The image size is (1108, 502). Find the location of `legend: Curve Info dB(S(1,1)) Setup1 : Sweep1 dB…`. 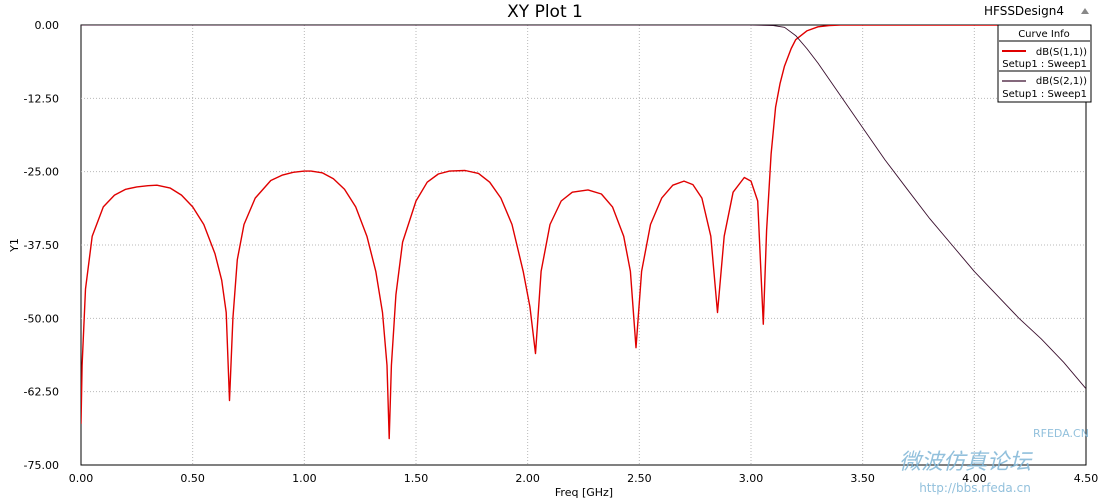

legend: Curve Info dB(S(1,1)) Setup1 : Sweep1 dB… is located at coordinates (1044, 63).